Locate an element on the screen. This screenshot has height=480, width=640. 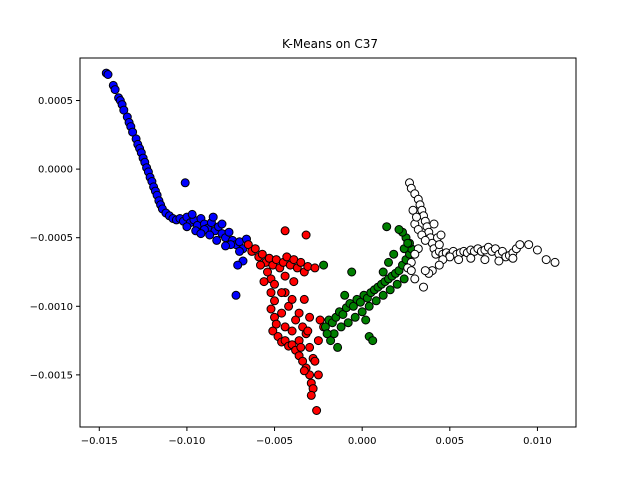
y-tick-label: −0.0005 is located at coordinates (51, 238).